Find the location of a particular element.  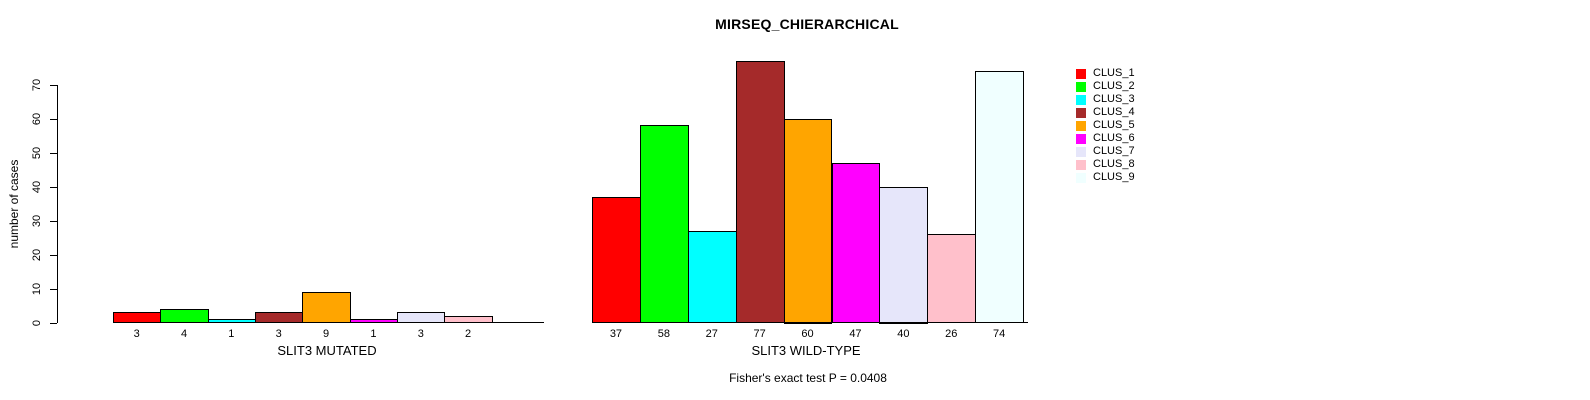

y-tick-label: 40 is located at coordinates (37, 186).